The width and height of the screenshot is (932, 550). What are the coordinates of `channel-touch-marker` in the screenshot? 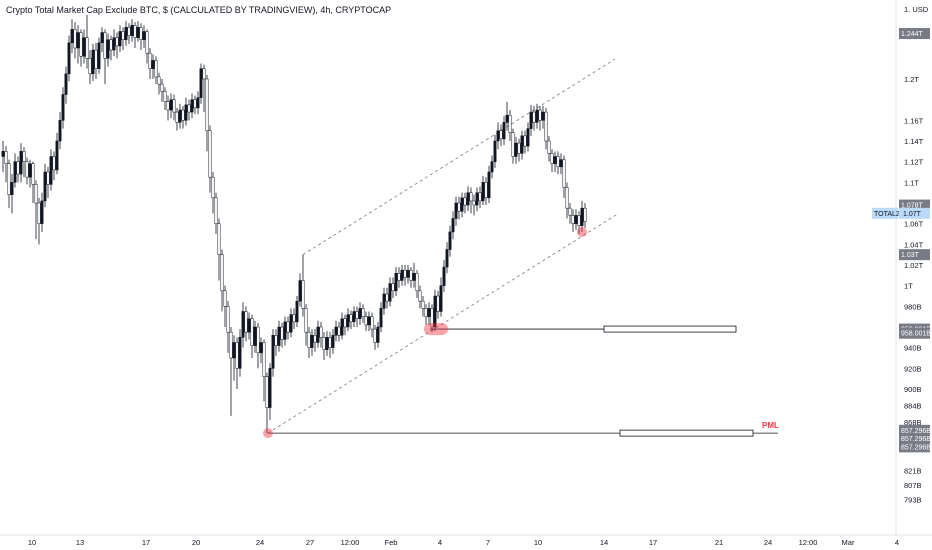 It's located at (582, 231).